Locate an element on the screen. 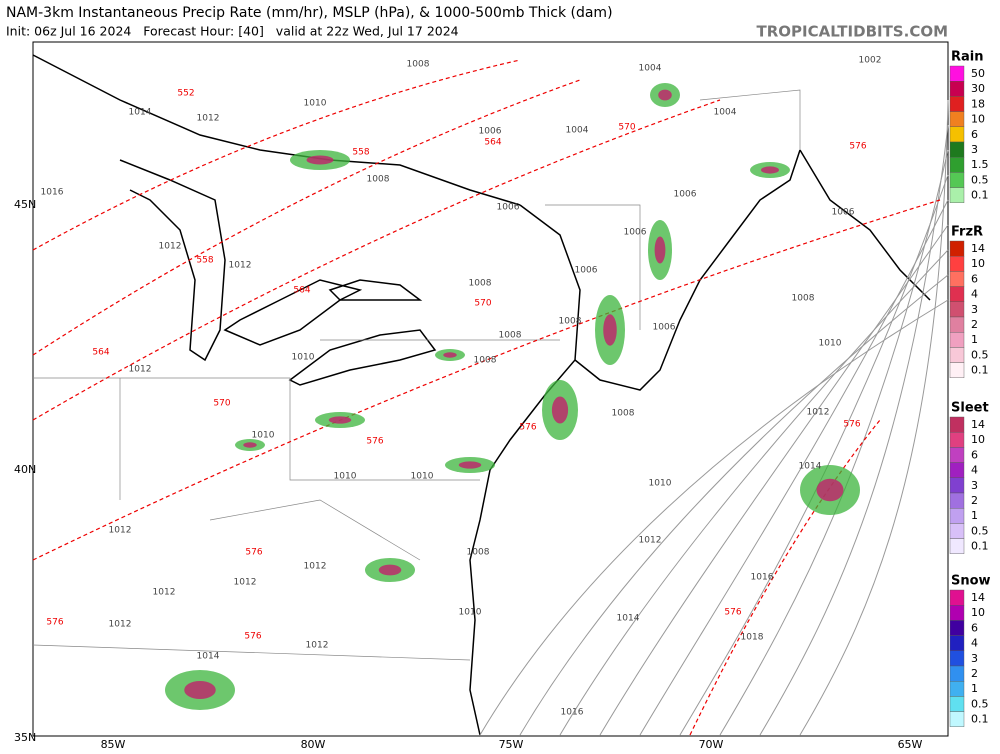  lon-label: 80W is located at coordinates (313, 744).